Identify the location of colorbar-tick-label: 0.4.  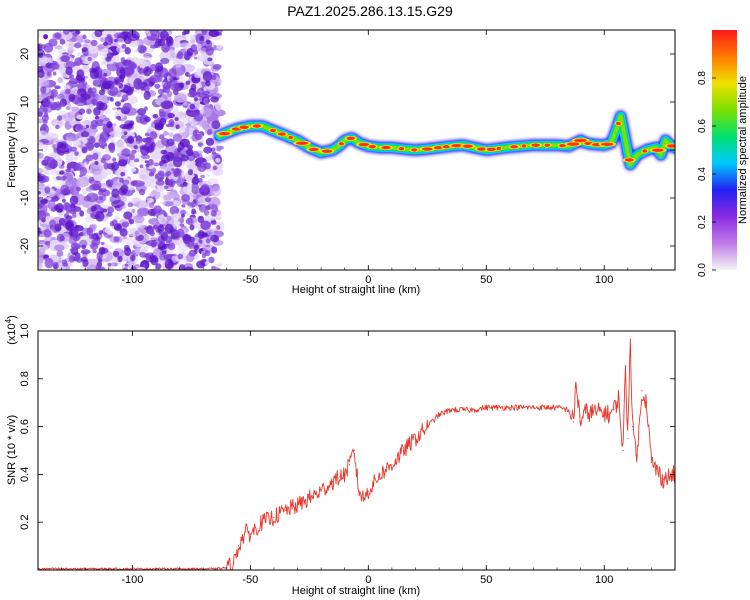
(702, 174).